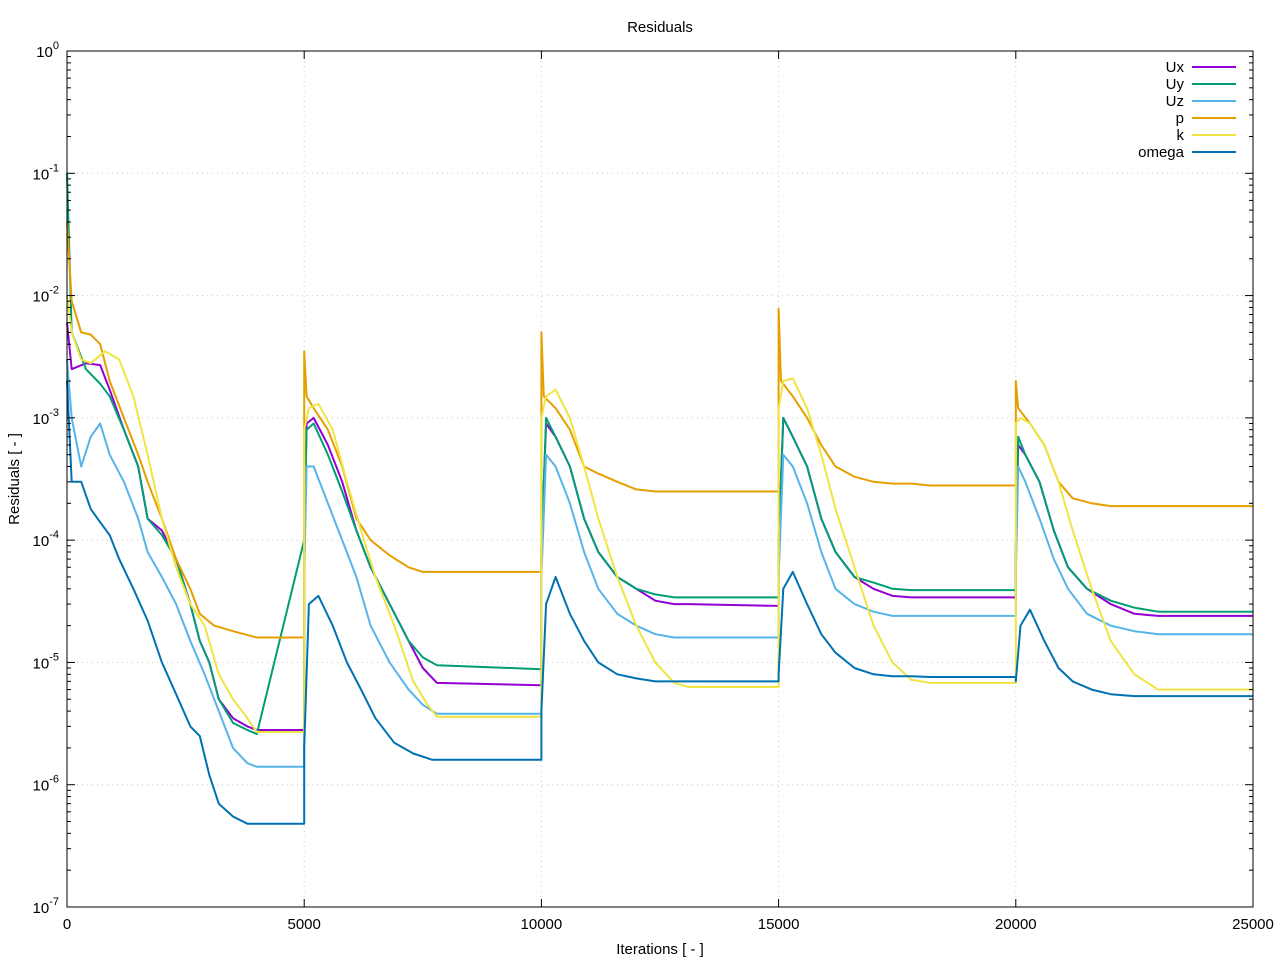 The height and width of the screenshot is (960, 1280). I want to click on y-tick-label: 10⁻⁴, so click(46, 539).